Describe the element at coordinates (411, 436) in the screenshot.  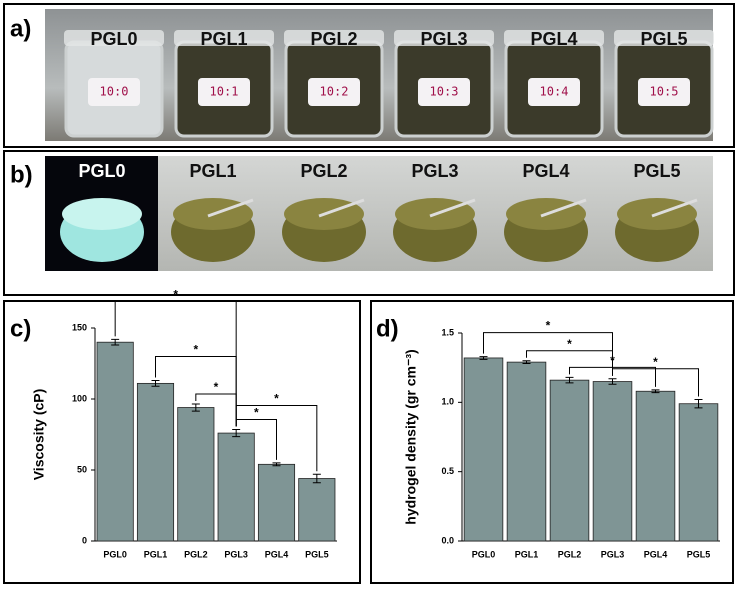
I see `y-axis-label: hydrogel density (gr cm⁻³)` at that location.